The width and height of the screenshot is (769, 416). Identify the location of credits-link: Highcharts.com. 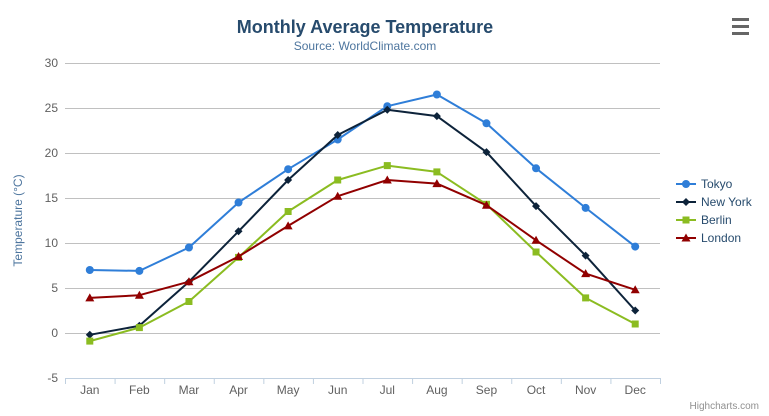
(724, 406).